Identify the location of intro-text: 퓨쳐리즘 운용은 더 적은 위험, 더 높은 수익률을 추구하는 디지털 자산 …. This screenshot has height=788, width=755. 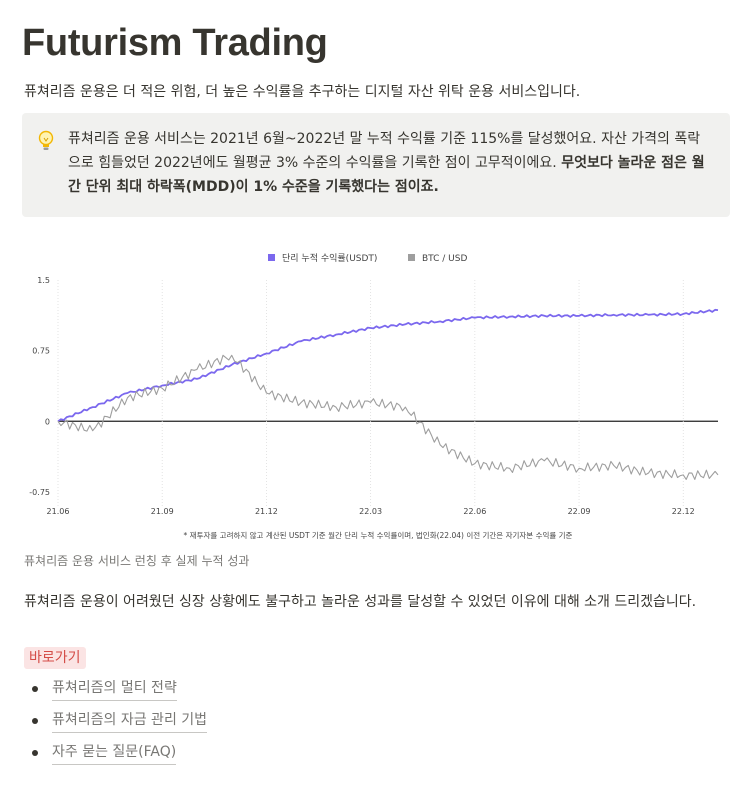
(302, 92).